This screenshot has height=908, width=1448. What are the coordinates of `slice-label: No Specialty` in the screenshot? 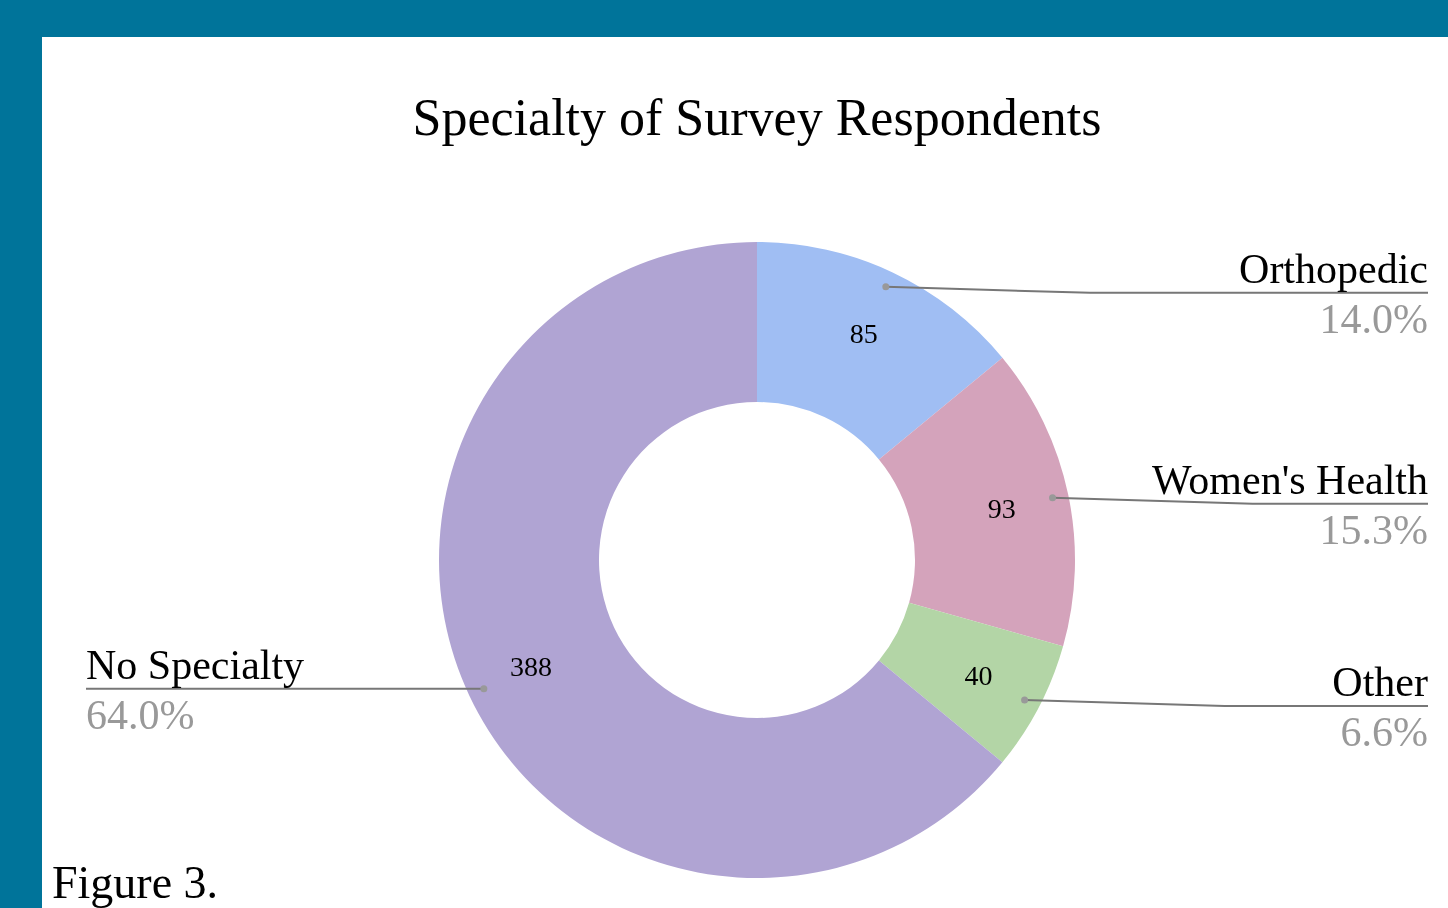 It's located at (195, 664).